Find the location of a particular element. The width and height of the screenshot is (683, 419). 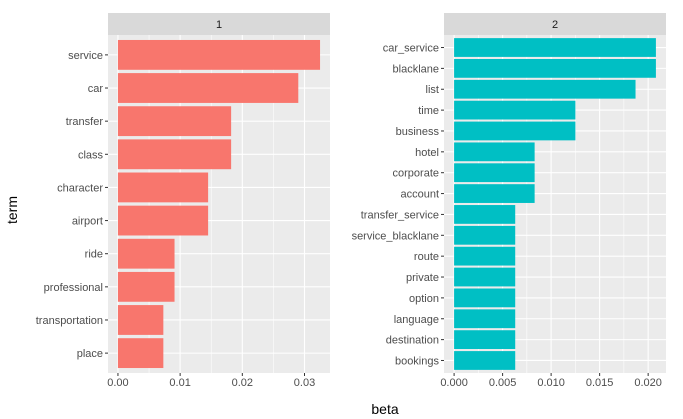

y-tick-label: car_service is located at coordinates (411, 49).